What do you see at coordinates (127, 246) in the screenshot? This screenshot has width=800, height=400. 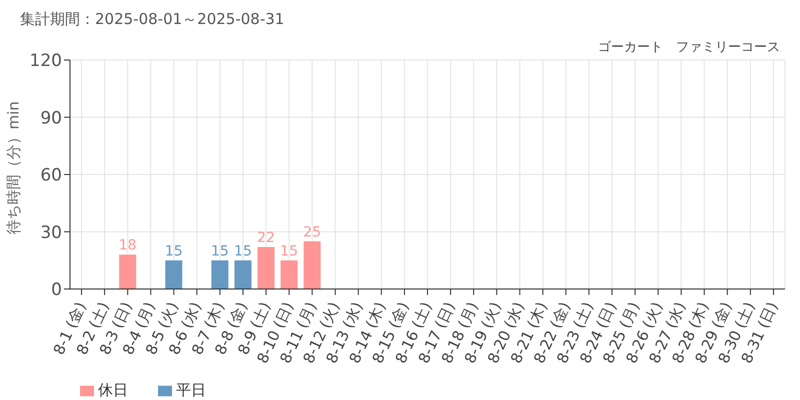 I see `data-label: 18` at bounding box center [127, 246].